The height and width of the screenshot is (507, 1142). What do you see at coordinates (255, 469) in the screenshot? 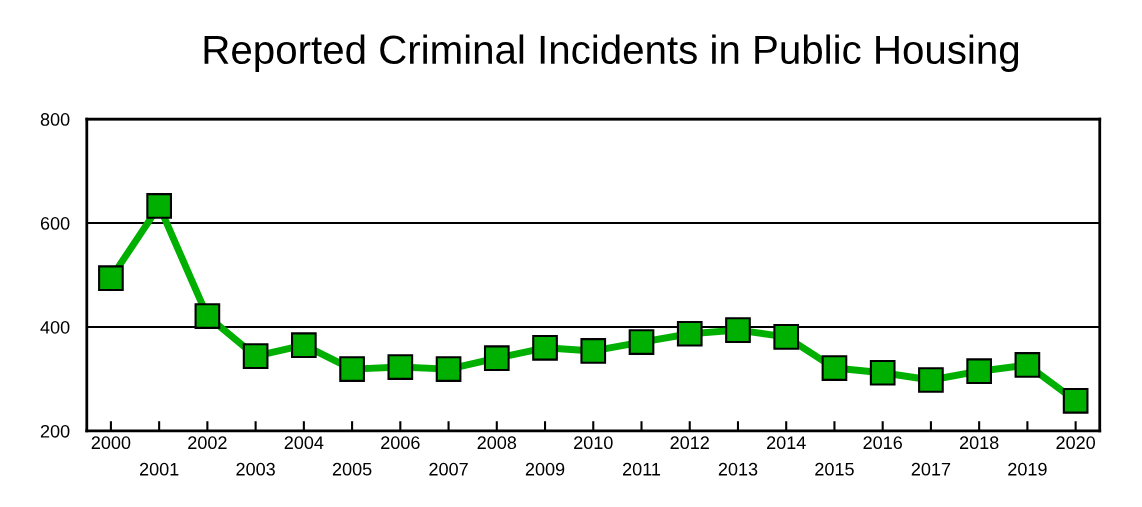
I see `x-tick-label: 2003` at bounding box center [255, 469].